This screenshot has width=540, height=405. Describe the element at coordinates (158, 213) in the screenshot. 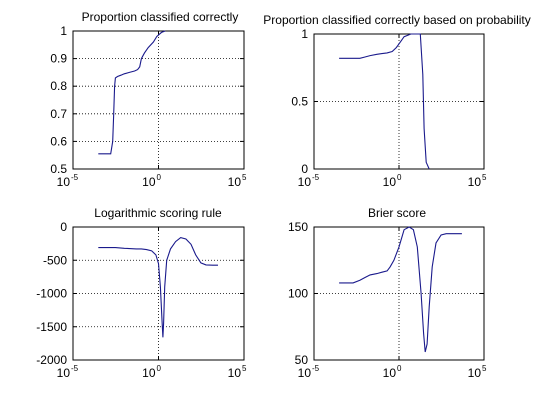

I see `chart-title: Logarithmic scoring rule` at that location.